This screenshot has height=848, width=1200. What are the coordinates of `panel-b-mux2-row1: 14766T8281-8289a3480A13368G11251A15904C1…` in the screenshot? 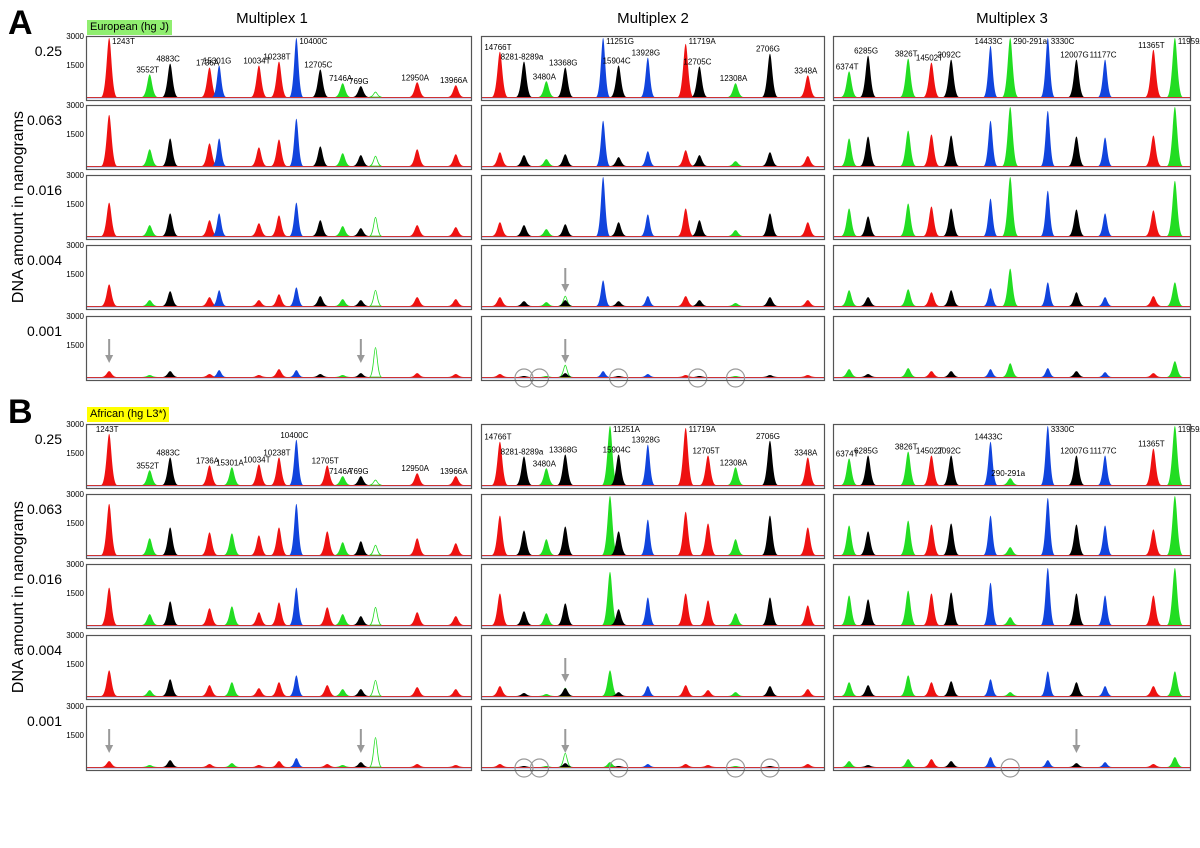 It's located at (653, 456).